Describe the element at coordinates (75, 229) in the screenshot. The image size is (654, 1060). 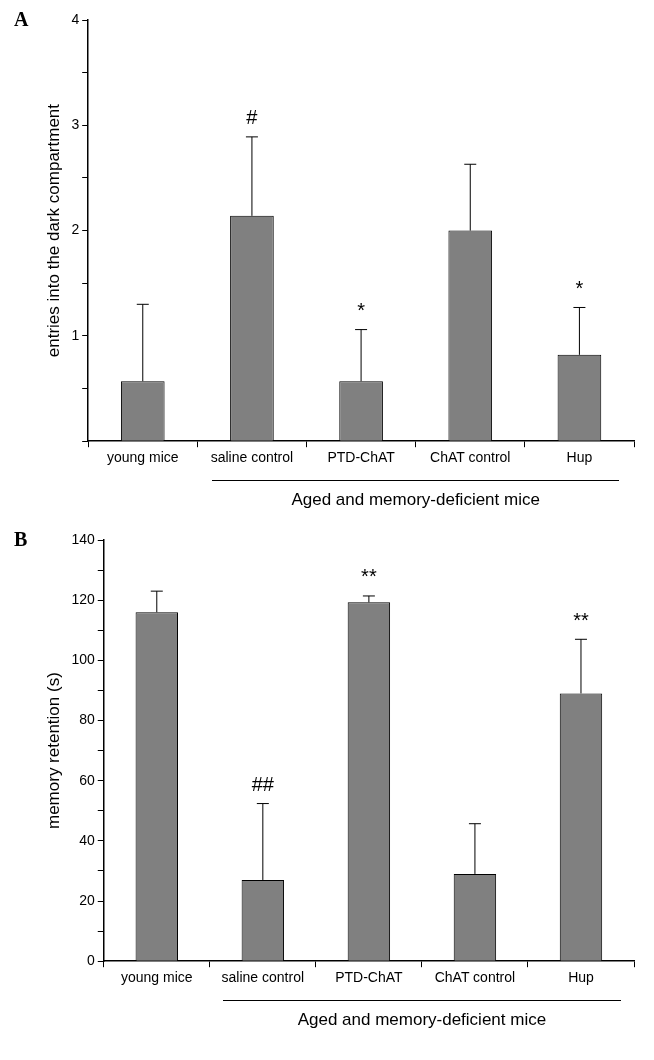
I see `y-tick-label: 2` at that location.